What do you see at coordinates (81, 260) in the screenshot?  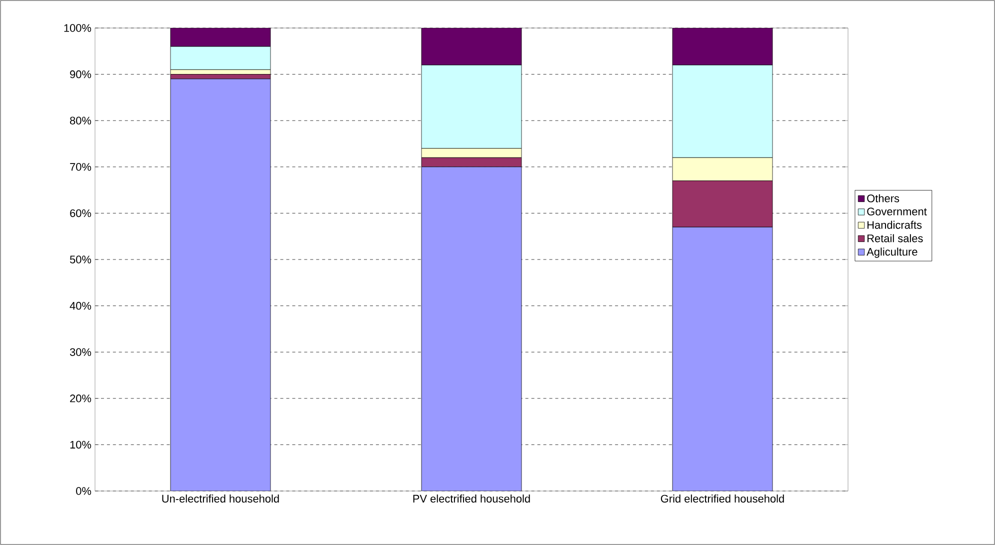 I see `y-tick-label: 50%` at bounding box center [81, 260].